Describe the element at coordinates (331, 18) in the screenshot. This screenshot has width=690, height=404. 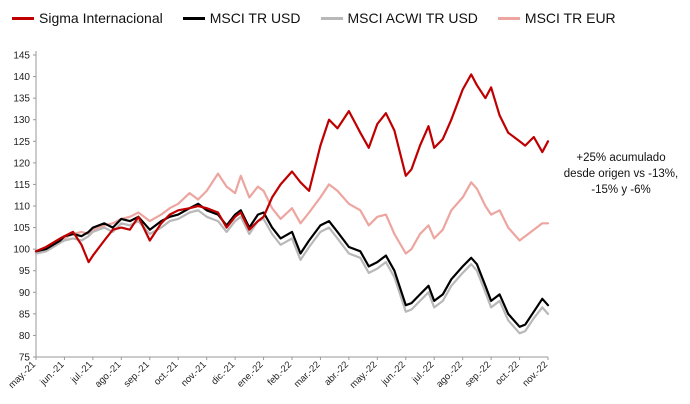
I see `legend-swatch-msci-acwi` at that location.